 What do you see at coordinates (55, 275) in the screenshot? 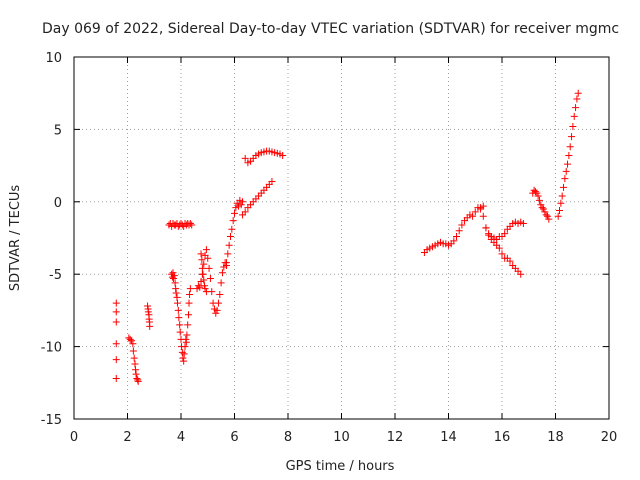
I see `y-tick-label: -5` at bounding box center [55, 275].